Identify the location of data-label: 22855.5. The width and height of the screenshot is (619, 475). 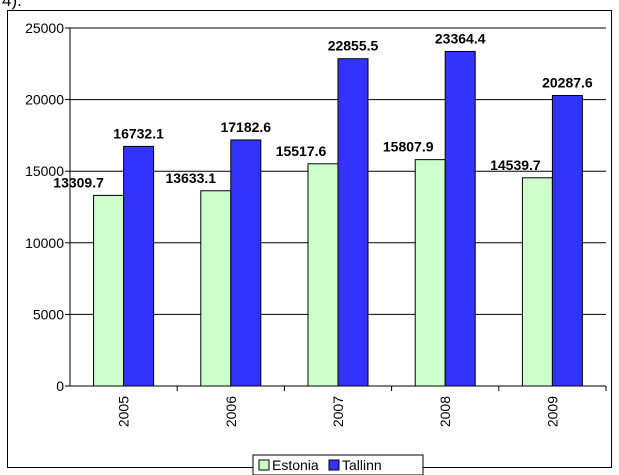
(353, 46).